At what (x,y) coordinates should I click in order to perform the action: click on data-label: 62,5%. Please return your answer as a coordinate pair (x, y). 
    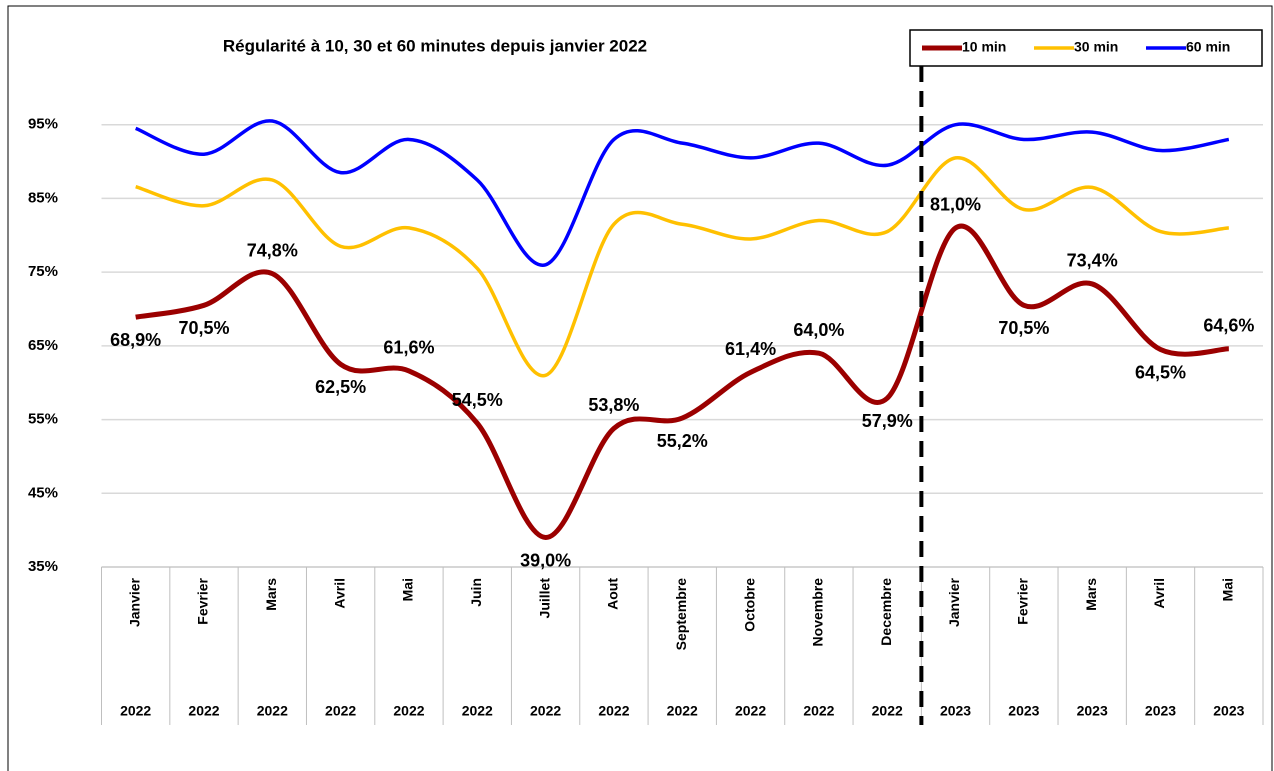
    Looking at the image, I should click on (340, 387).